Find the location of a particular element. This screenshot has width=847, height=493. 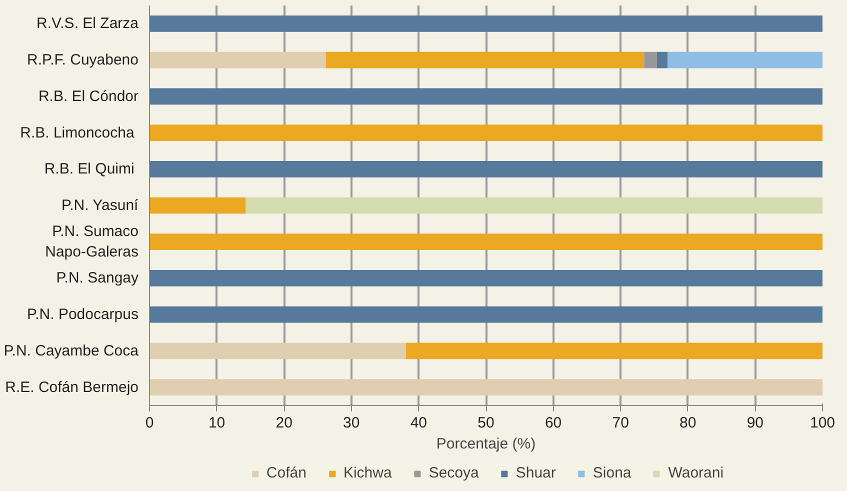

y-tick-label: P.N. Cayambe Coca is located at coordinates (72, 351).